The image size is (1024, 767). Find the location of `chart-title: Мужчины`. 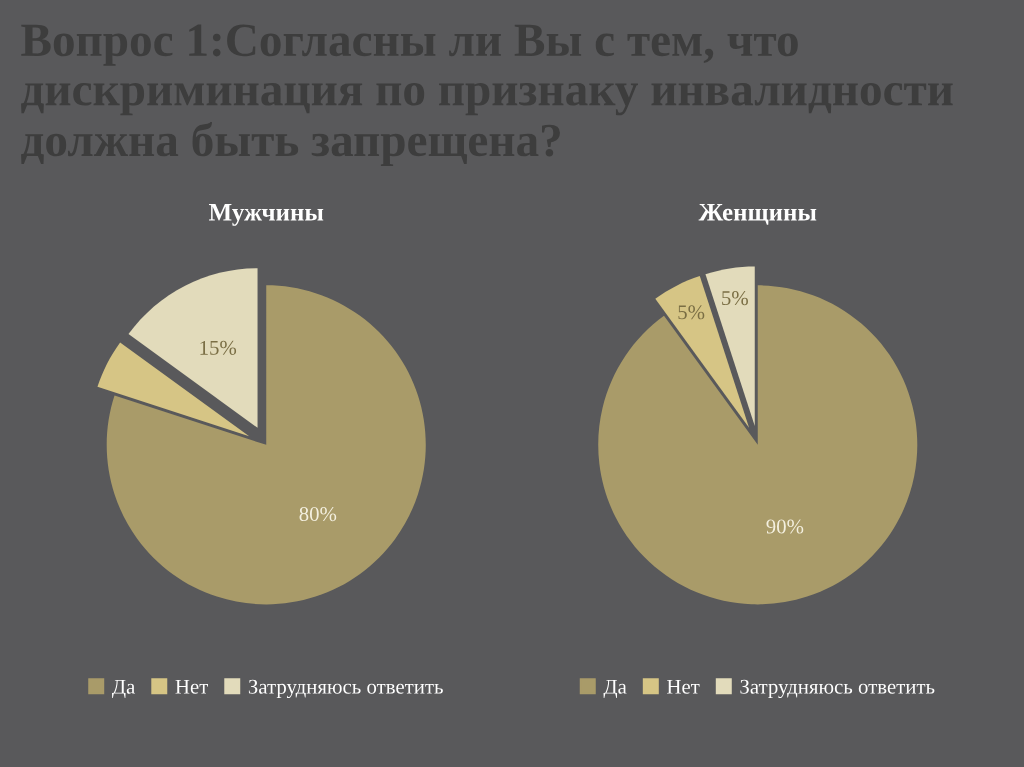

chart-title: Мужчины is located at coordinates (266, 215).